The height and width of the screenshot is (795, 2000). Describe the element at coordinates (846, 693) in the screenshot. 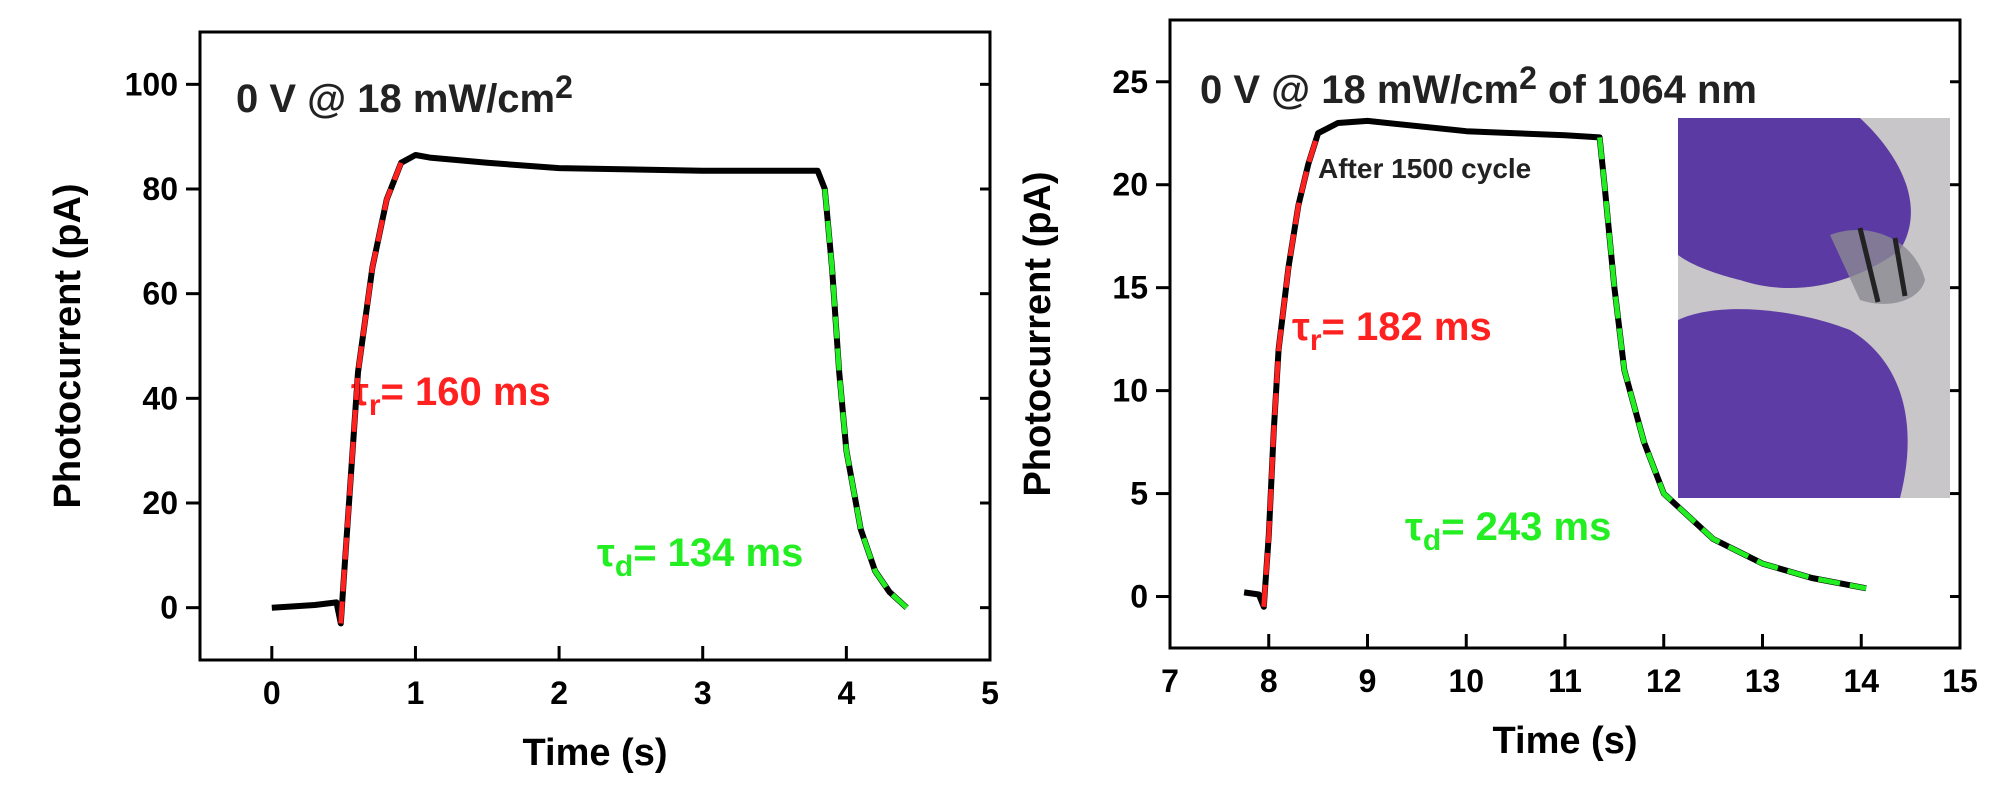

I see `x-tick-label: 4` at that location.